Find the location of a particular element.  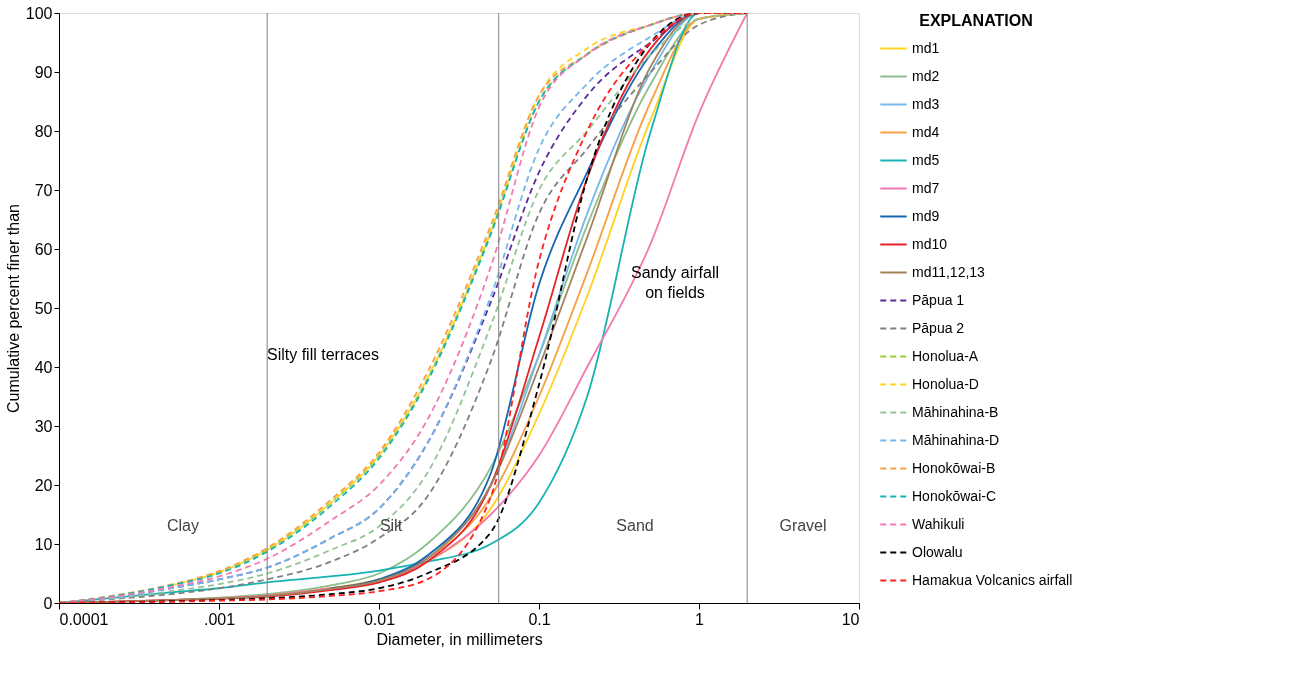

legend-label: md2 is located at coordinates (926, 75).